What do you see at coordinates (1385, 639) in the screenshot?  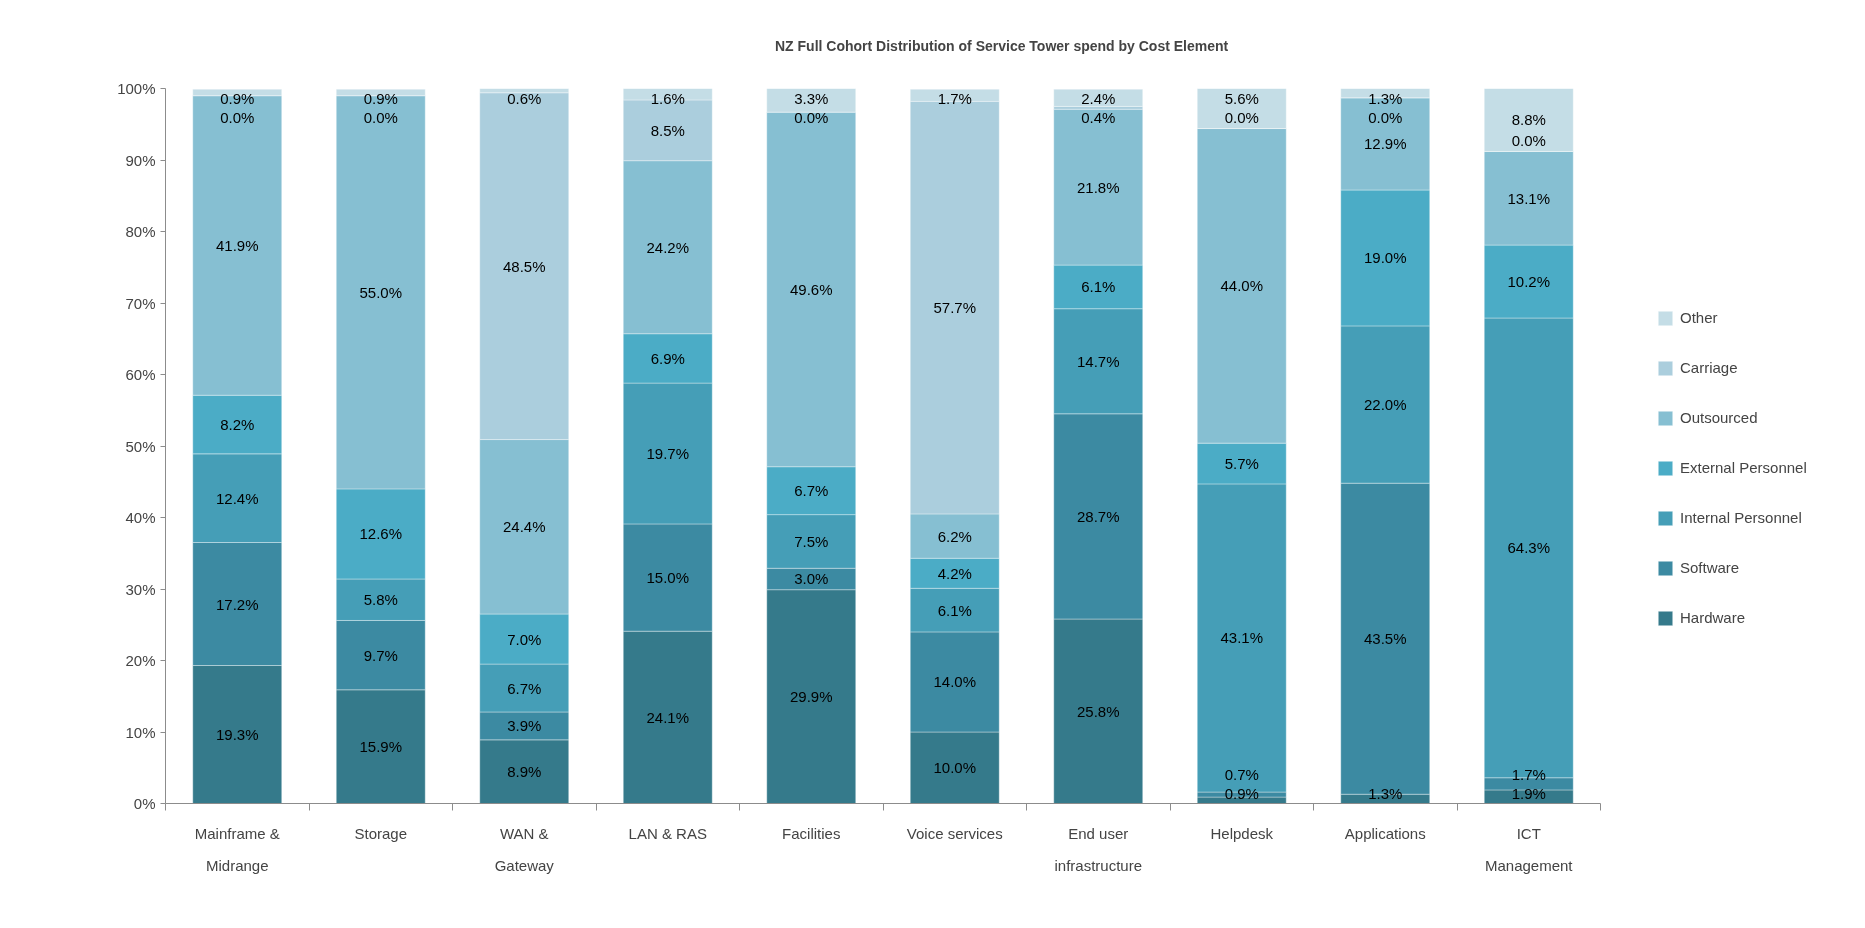 I see `data-label: 43.5%` at bounding box center [1385, 639].